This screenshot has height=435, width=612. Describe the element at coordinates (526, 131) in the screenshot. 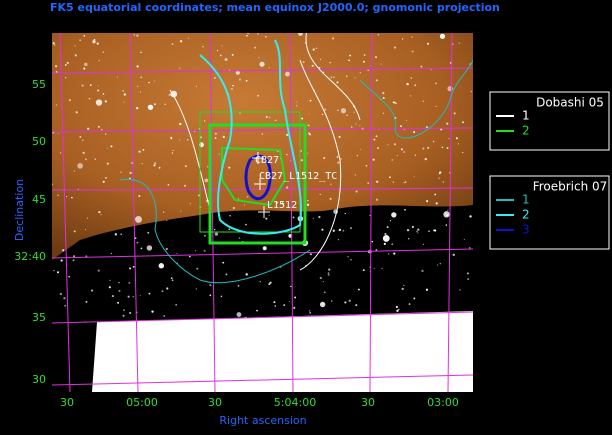

I see `legend-label: 2` at that location.